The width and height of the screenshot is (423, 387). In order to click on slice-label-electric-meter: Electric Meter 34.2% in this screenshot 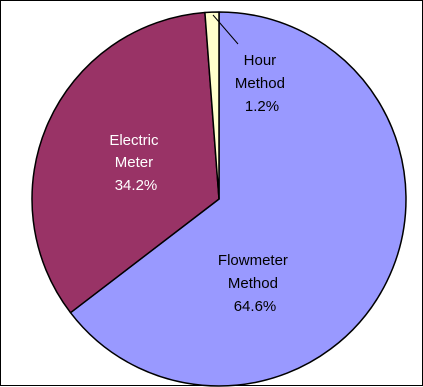, I will do `click(135, 163)`.